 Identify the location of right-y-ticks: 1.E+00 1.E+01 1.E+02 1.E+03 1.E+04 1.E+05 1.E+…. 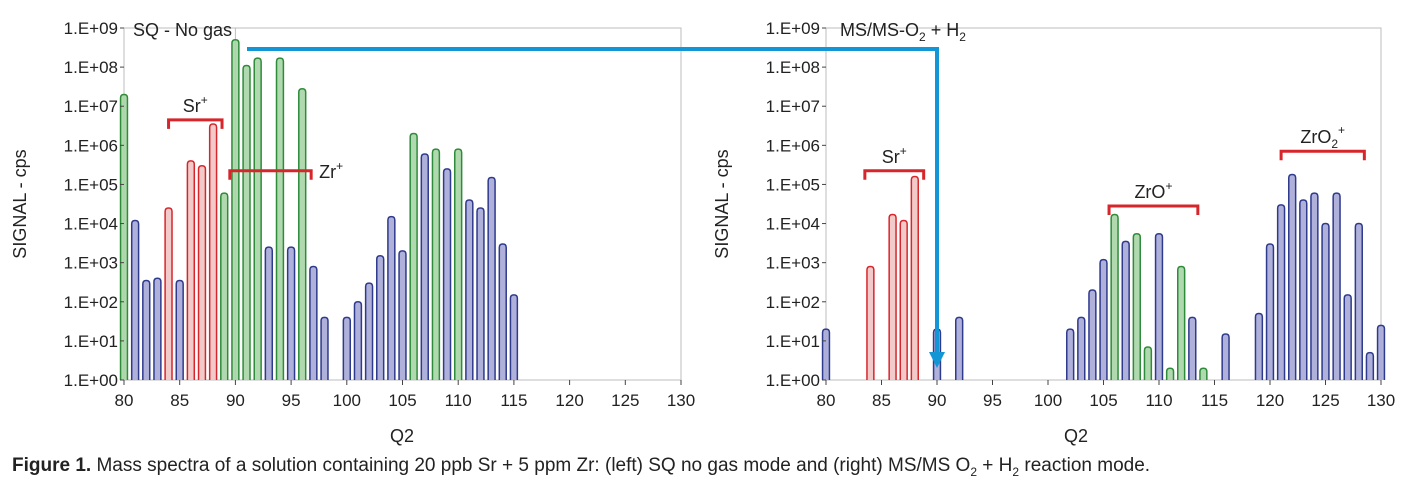
(796, 204).